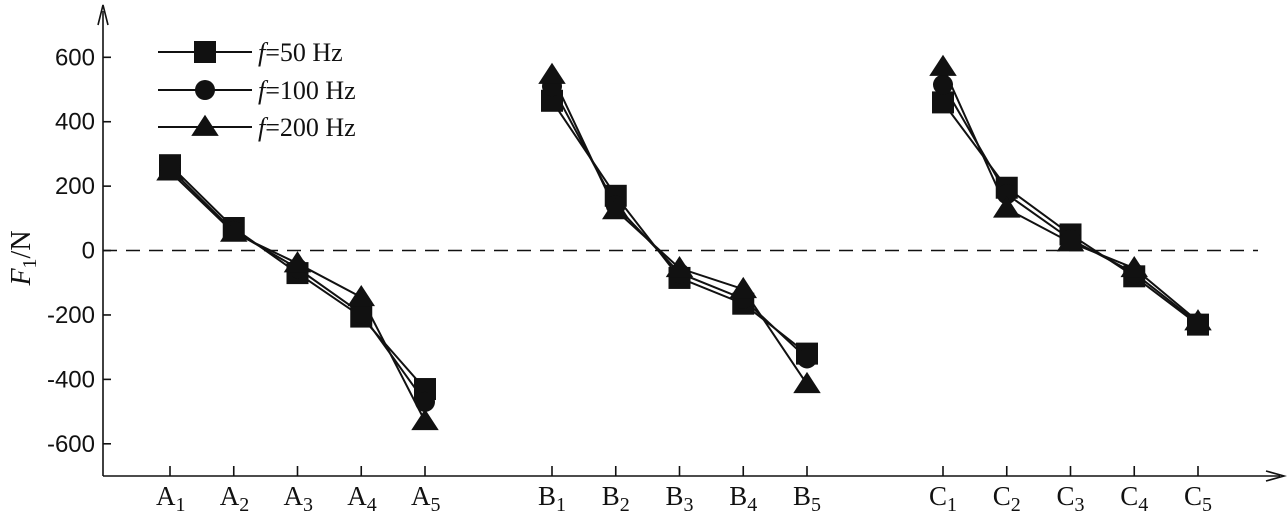 The width and height of the screenshot is (1287, 511). What do you see at coordinates (616, 209) in the screenshot?
I see `data-point-f200hz-b2` at bounding box center [616, 209].